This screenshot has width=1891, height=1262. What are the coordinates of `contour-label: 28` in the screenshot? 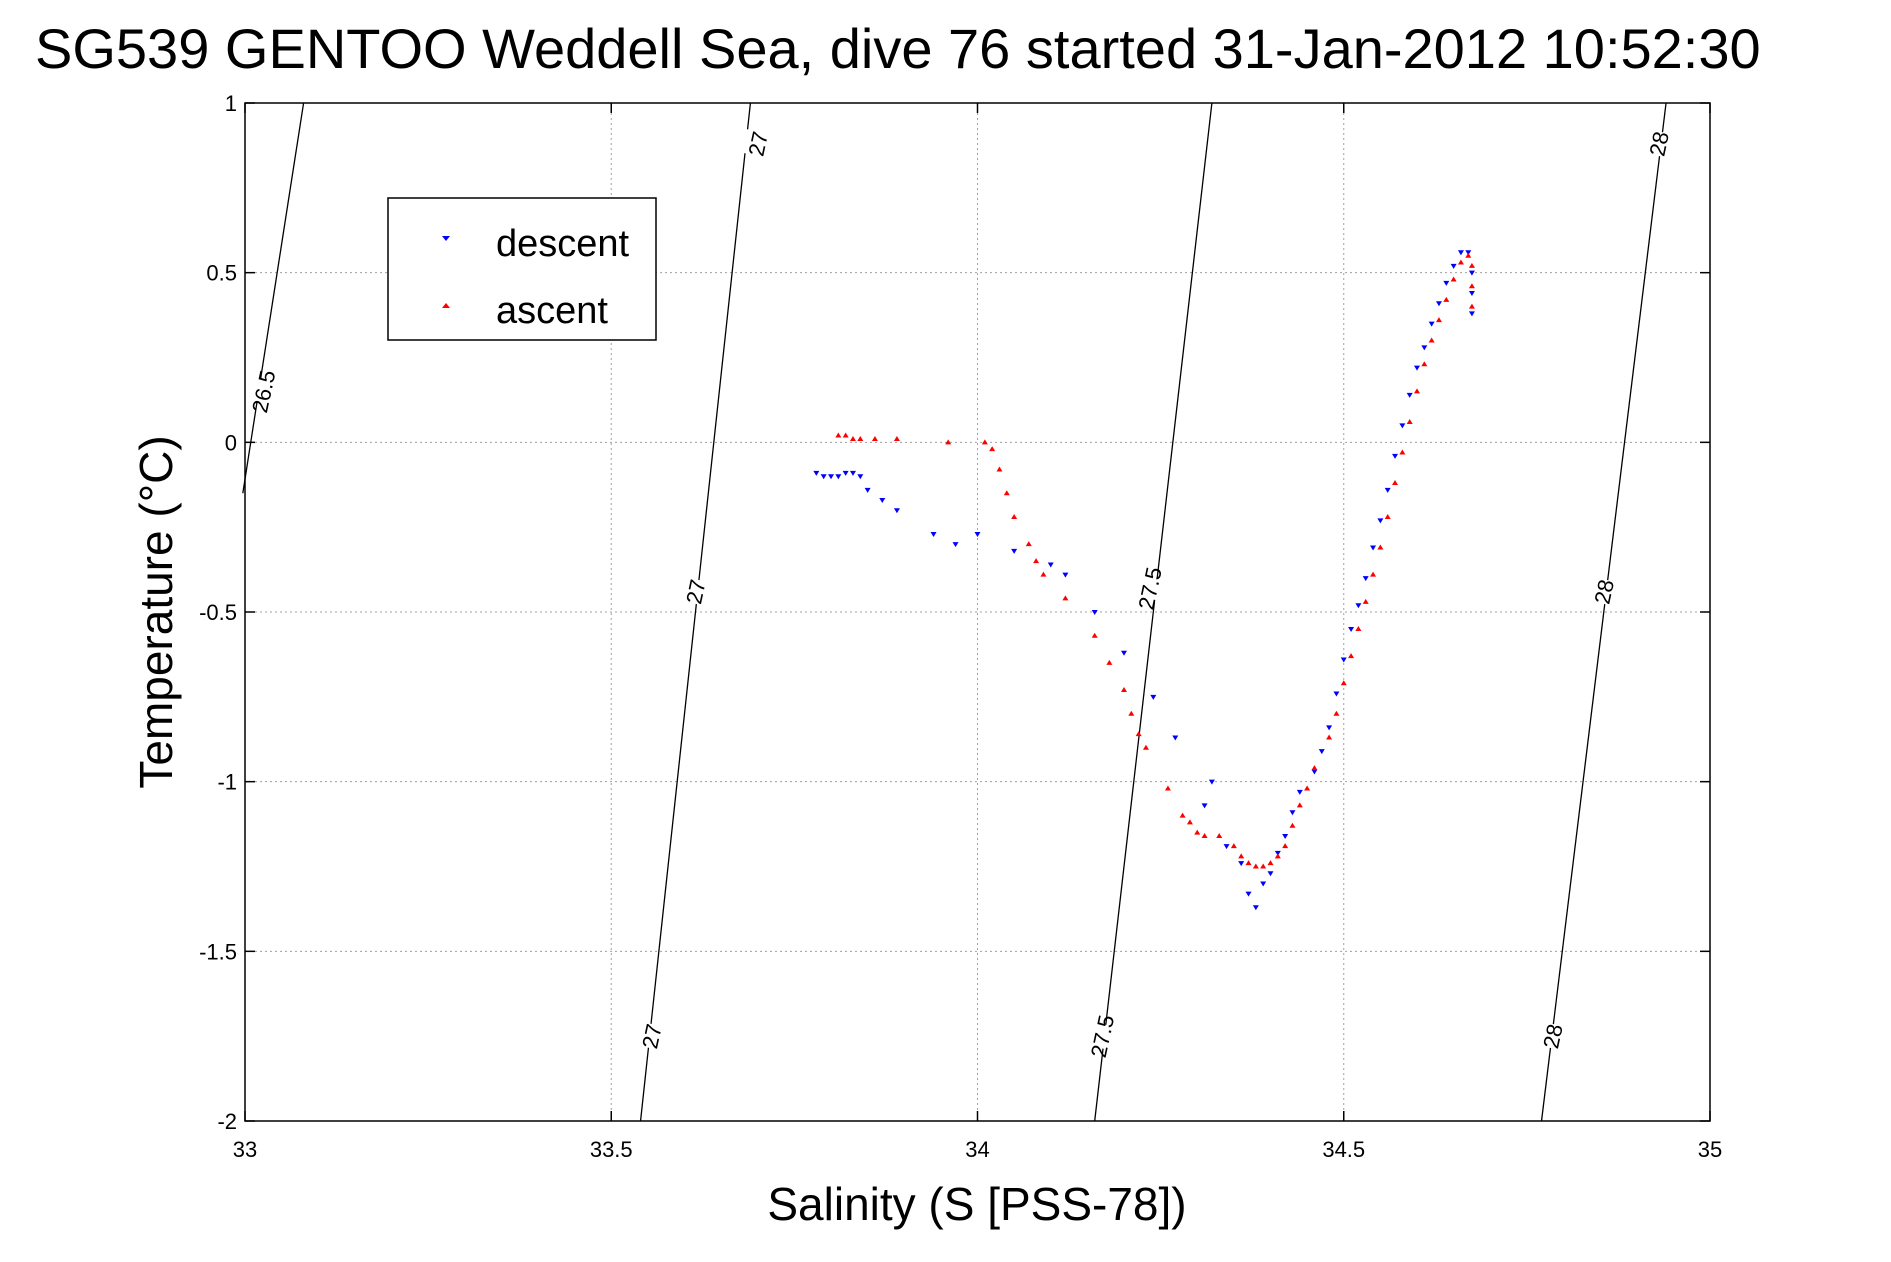 It's located at (1553, 1036).